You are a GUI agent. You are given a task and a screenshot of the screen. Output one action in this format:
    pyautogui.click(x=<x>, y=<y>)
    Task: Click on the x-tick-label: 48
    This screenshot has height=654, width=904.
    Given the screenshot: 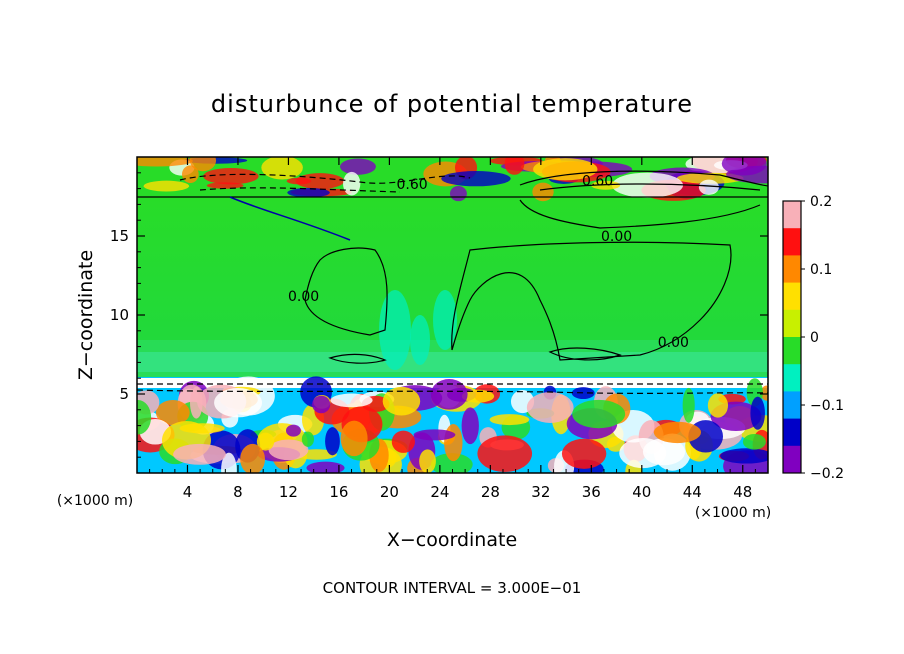 What is the action you would take?
    pyautogui.click(x=742, y=492)
    